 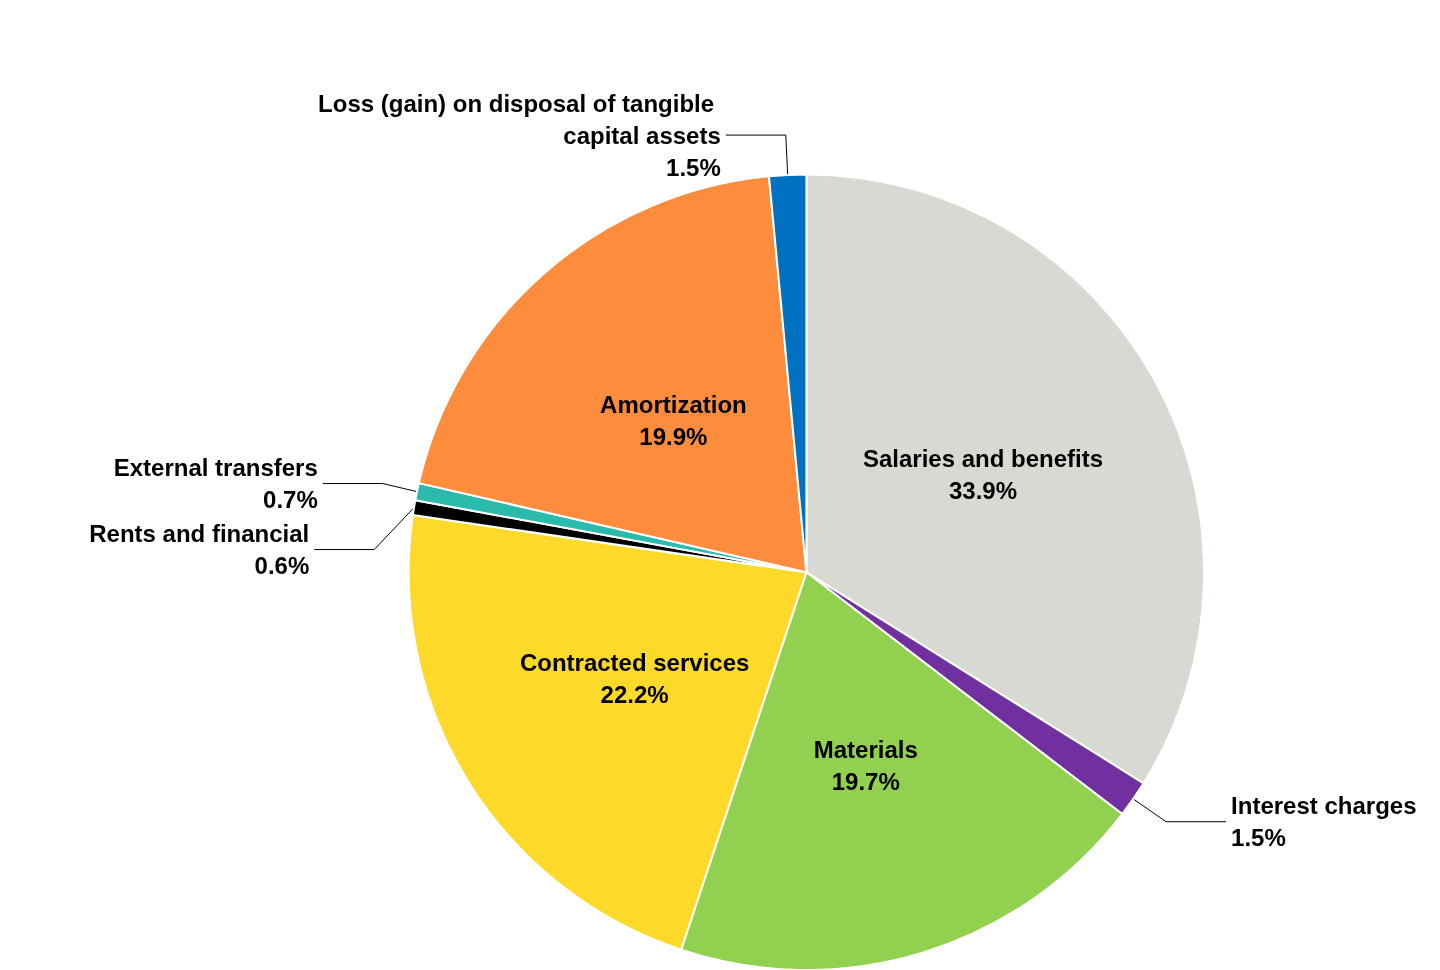 I want to click on data-label: 19.7%, so click(x=865, y=781).